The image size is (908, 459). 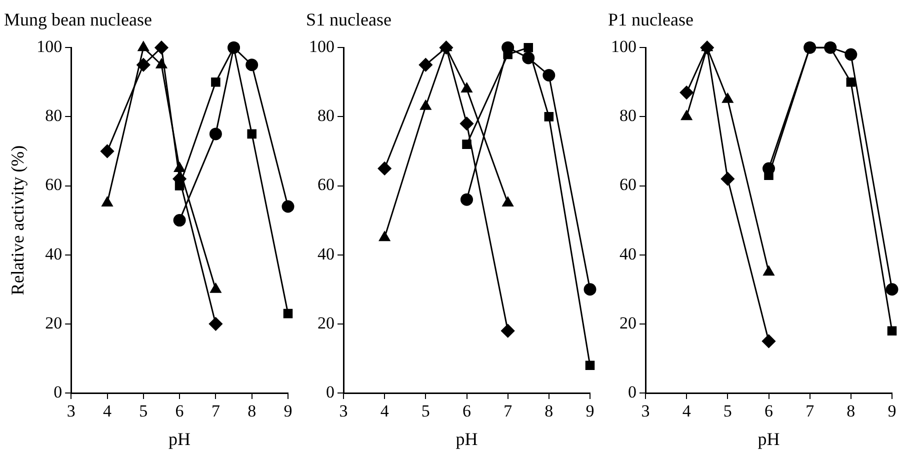 What do you see at coordinates (78, 20) in the screenshot?
I see `chart-title: Mung bean nuclease` at bounding box center [78, 20].